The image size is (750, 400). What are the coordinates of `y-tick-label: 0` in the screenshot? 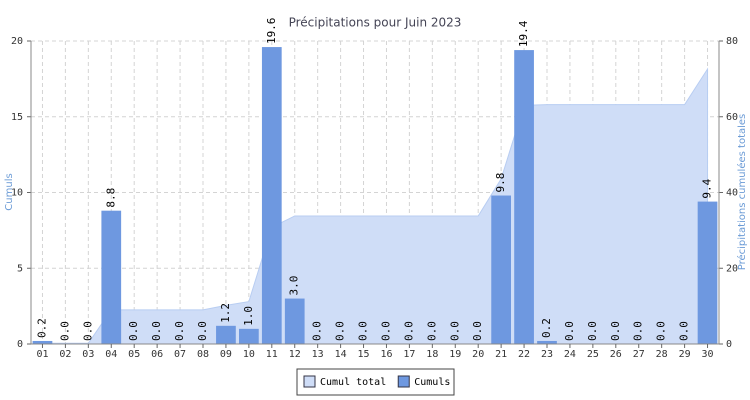 It's located at (20, 344).